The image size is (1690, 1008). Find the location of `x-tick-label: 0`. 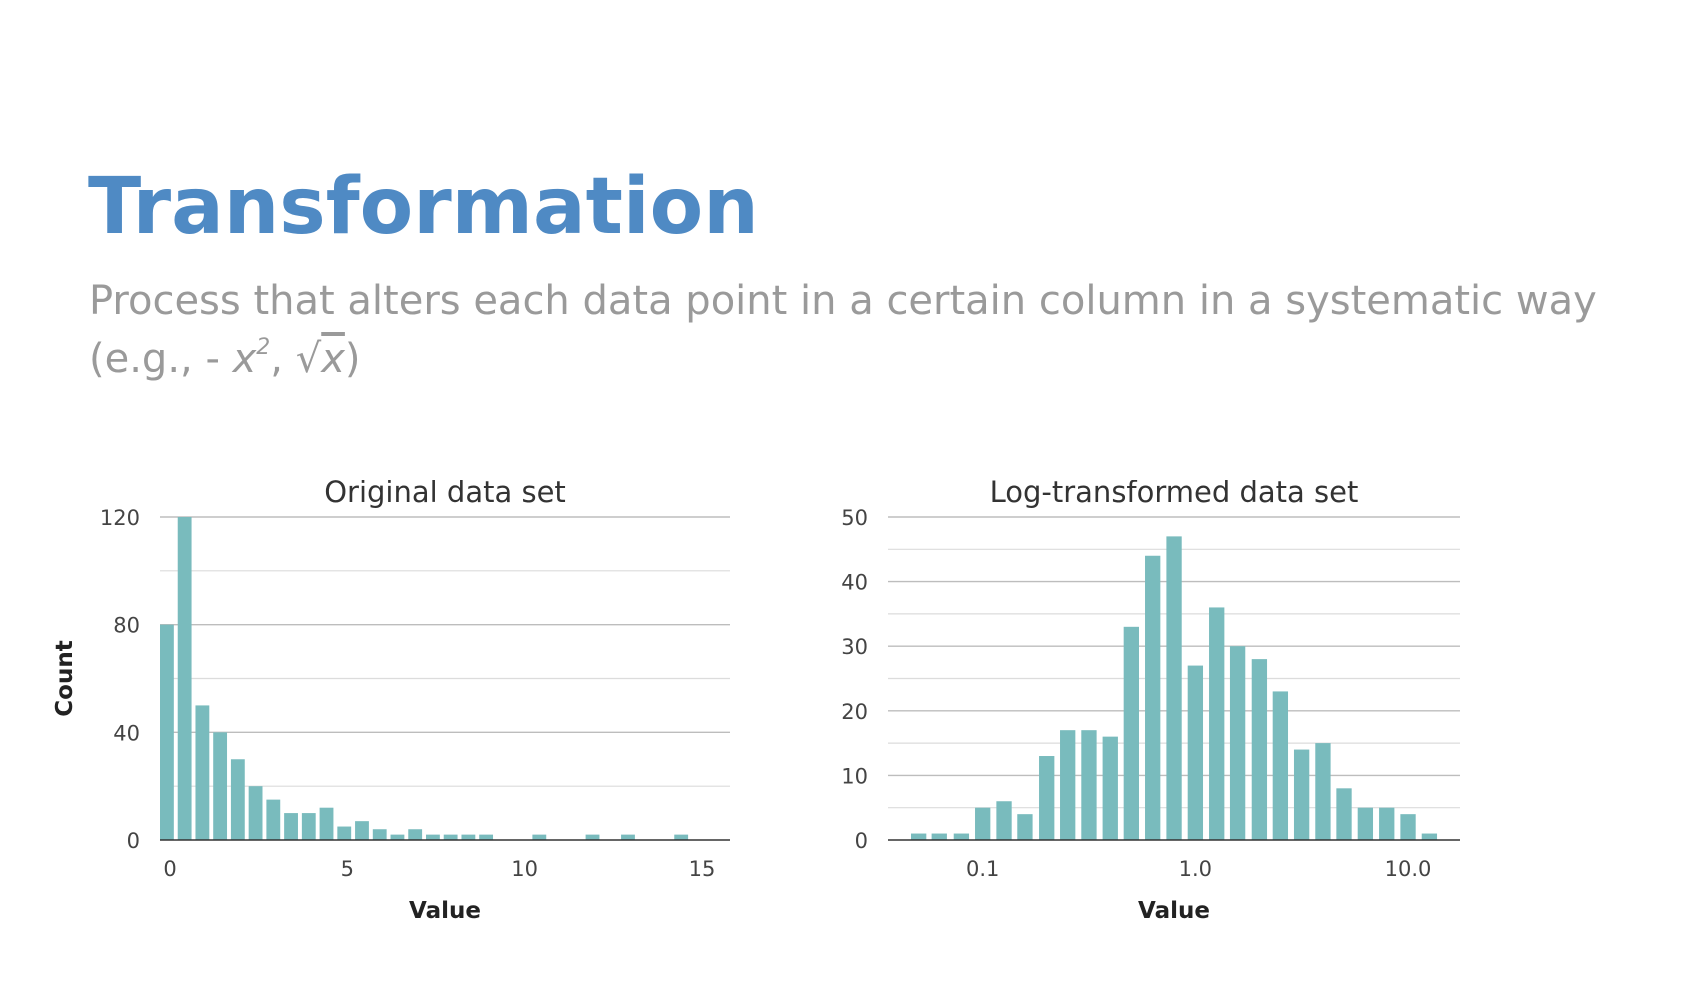

x-tick-label: 0 is located at coordinates (169, 869).